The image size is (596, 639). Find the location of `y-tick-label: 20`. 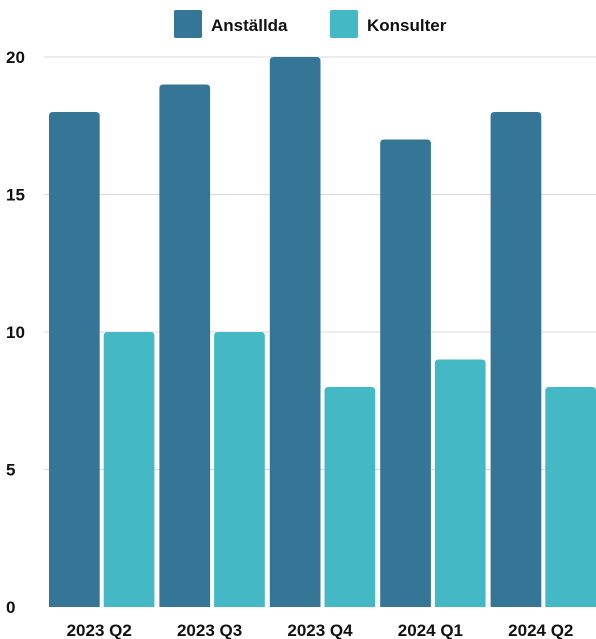

y-tick-label: 20 is located at coordinates (15, 57).